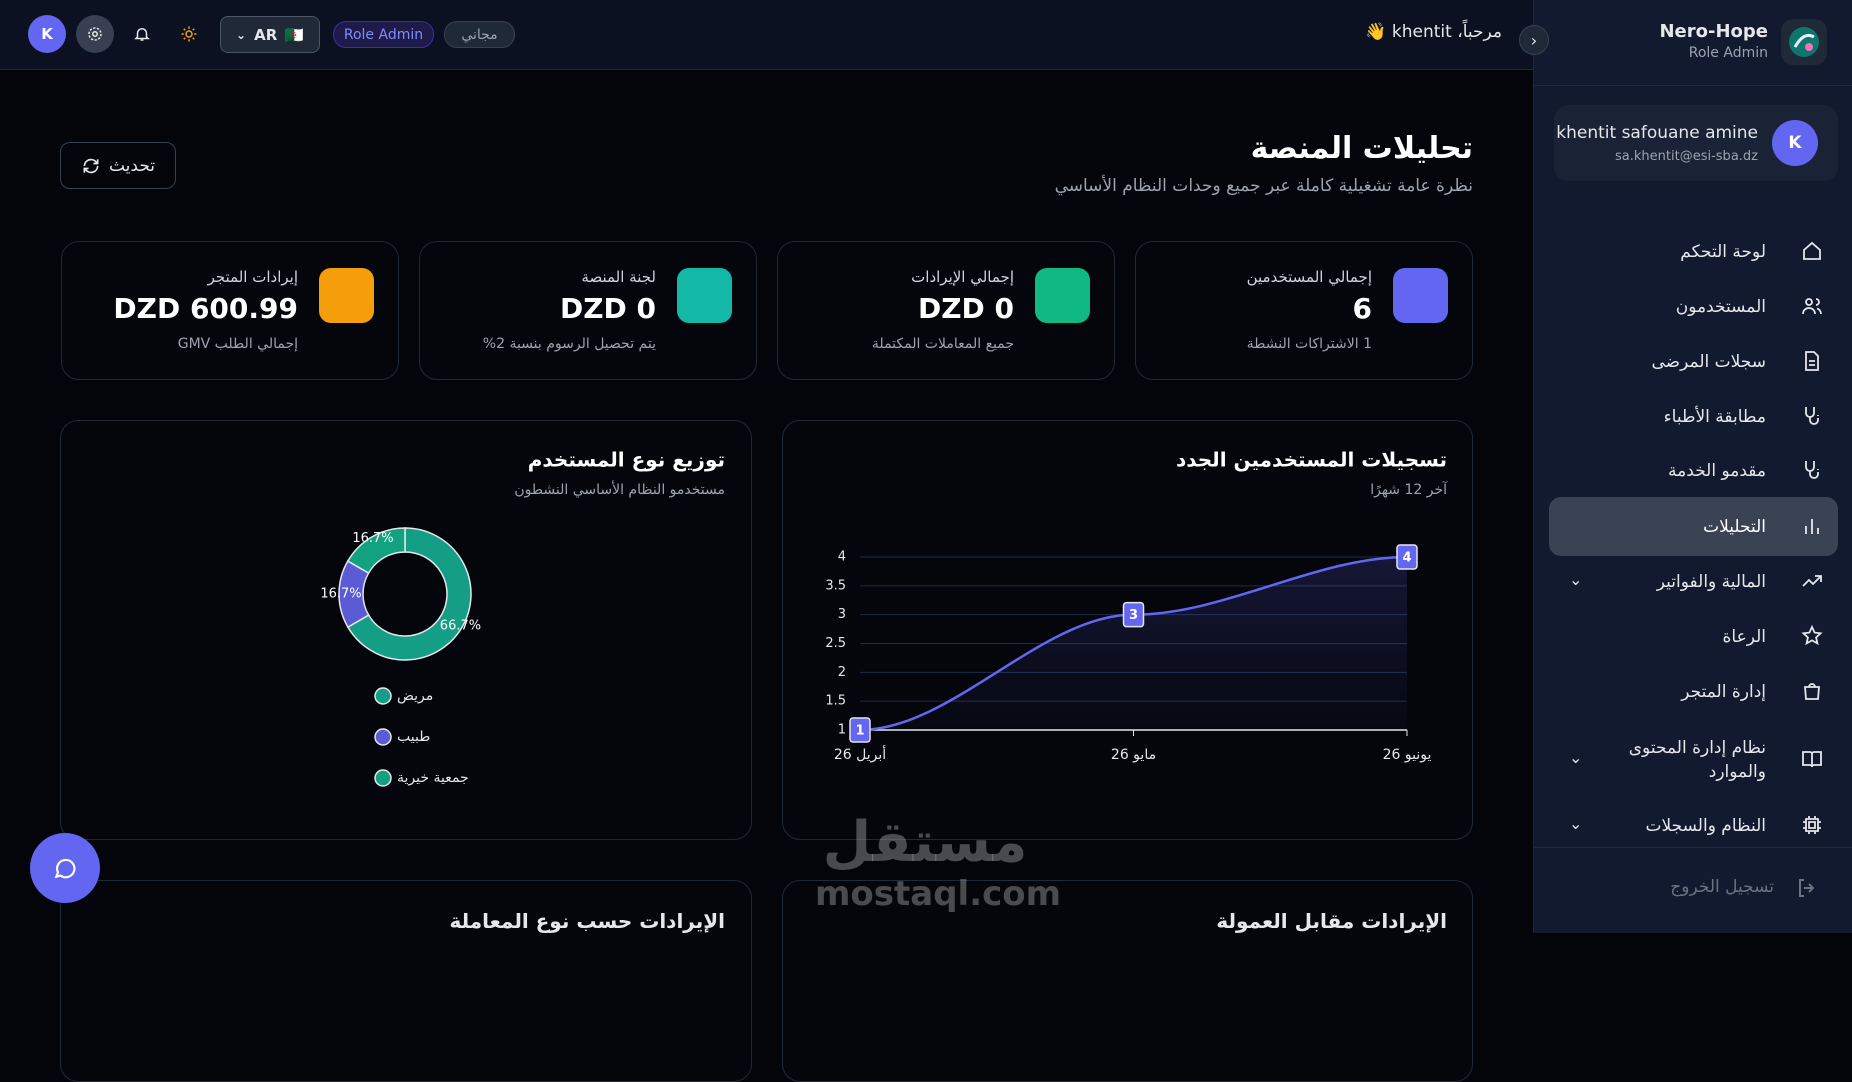  What do you see at coordinates (1133, 643) in the screenshot?
I see `area` at bounding box center [1133, 643].